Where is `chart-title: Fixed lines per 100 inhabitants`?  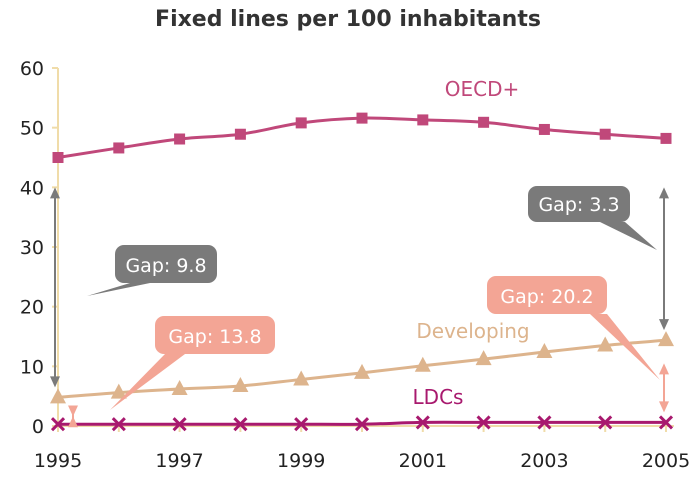
chart-title: Fixed lines per 100 inhabitants is located at coordinates (348, 19).